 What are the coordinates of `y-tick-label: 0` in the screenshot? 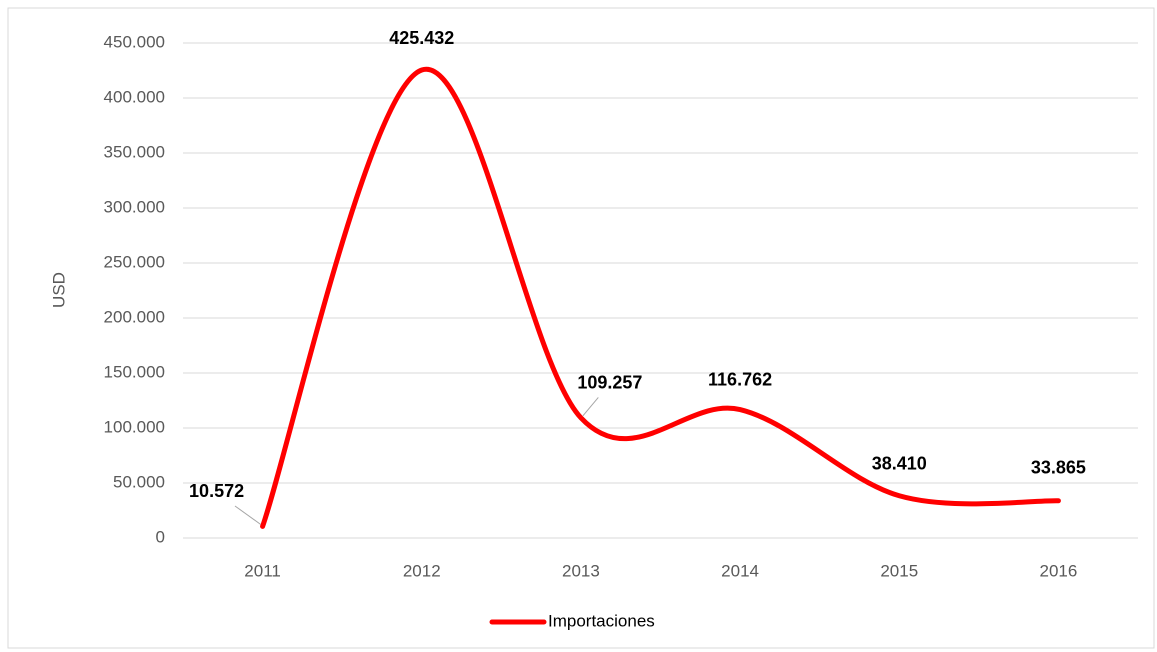 It's located at (160, 536).